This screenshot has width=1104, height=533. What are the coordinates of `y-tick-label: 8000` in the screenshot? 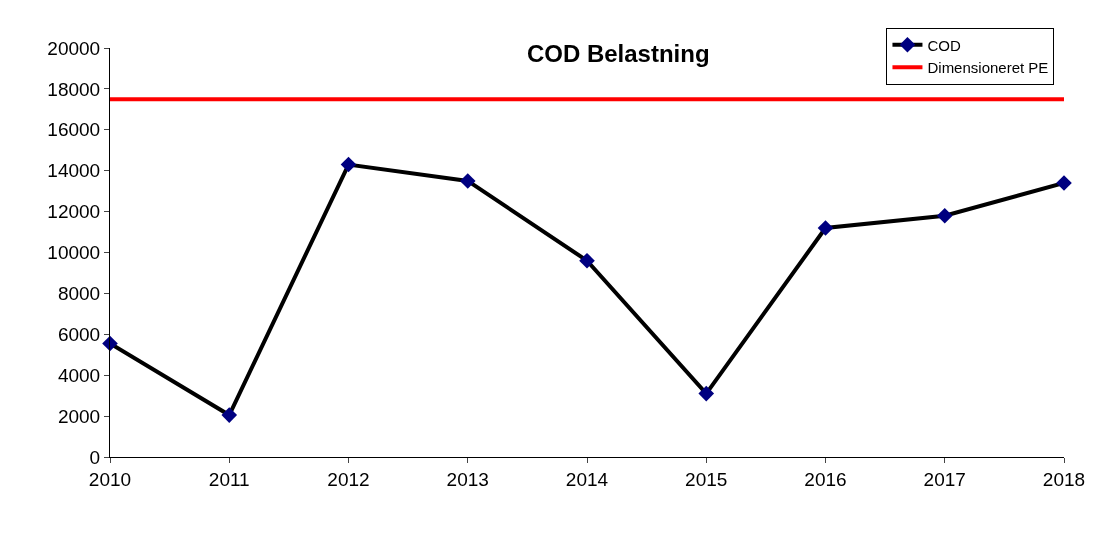 It's located at (79, 294).